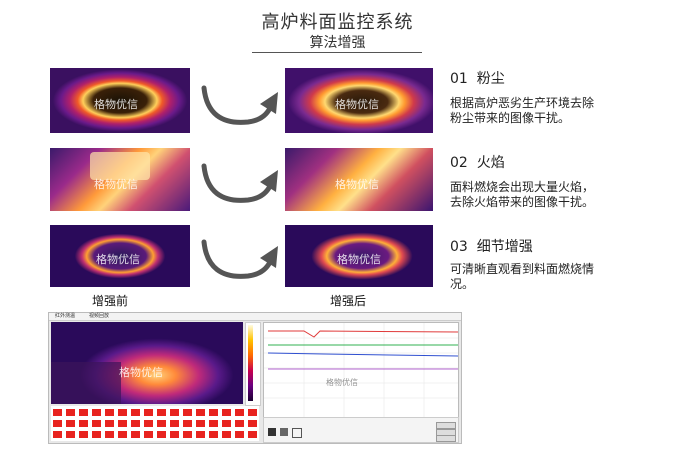 This screenshot has width=675, height=450. I want to click on feature-description: 可清晰直观看到料面燃烧情况。, so click(522, 276).